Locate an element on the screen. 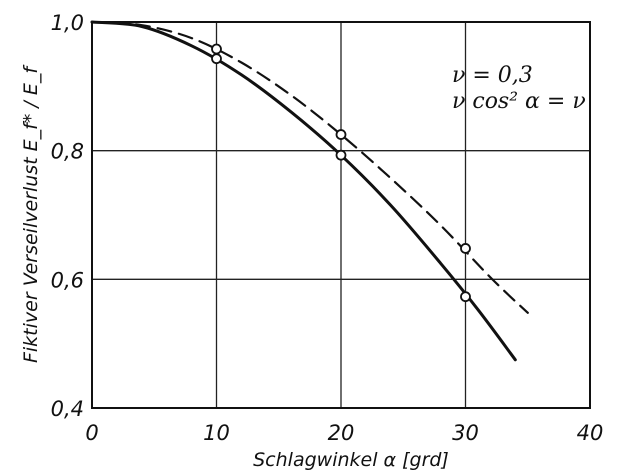 This screenshot has width=623, height=473. x-tick-label: 20 is located at coordinates (341, 433).